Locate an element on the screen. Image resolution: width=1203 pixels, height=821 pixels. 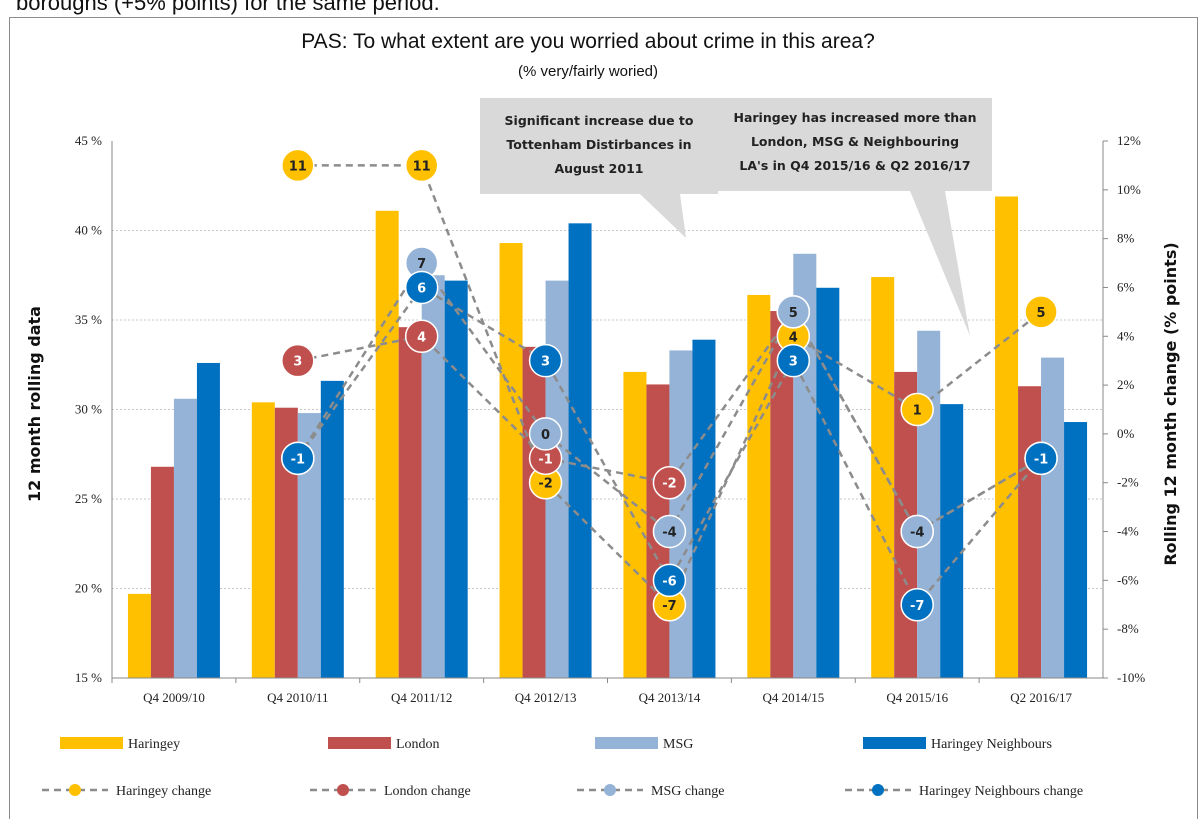
callout-line: August 2011 is located at coordinates (599, 168).